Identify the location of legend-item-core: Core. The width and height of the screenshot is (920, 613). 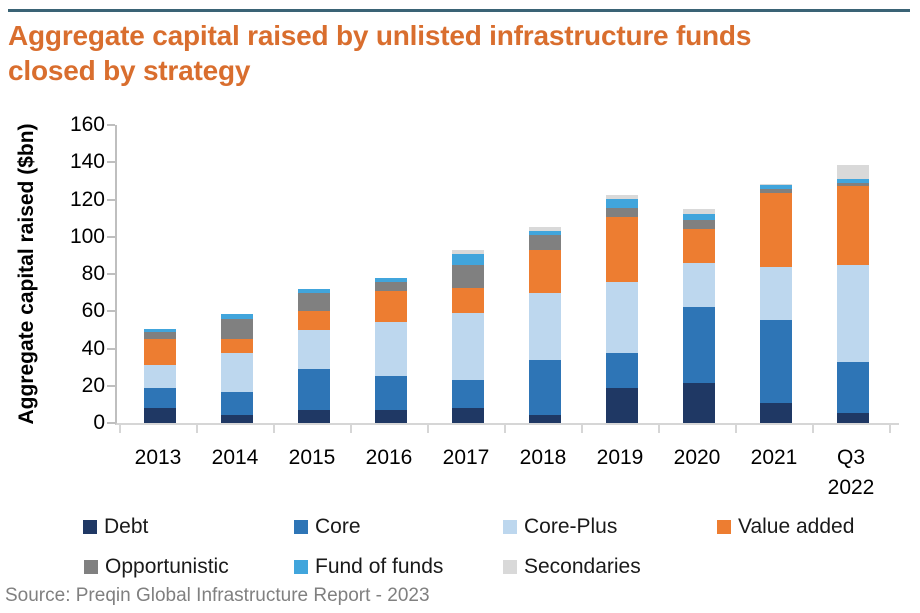
(327, 526).